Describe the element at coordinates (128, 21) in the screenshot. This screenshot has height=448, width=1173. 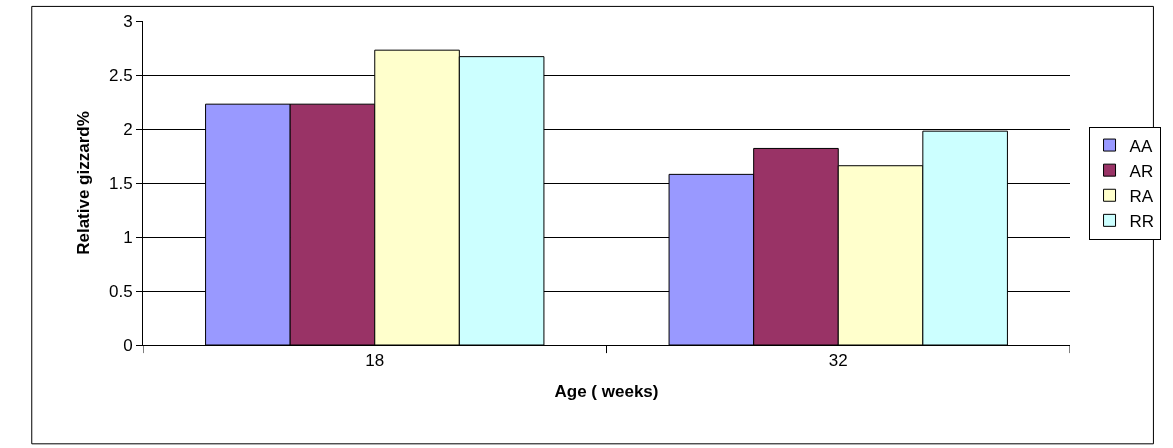
I see `y-tick-label: 3` at that location.